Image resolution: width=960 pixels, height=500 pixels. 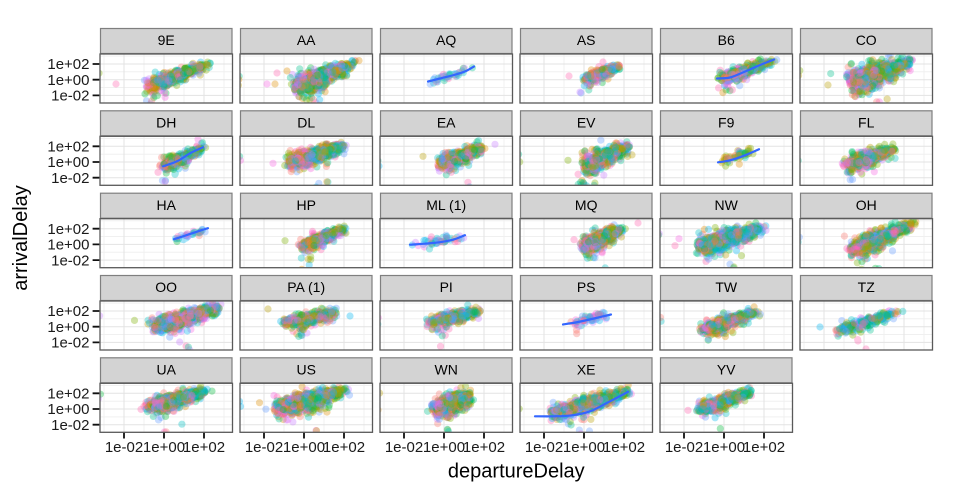 I want to click on svg-text: US, so click(x=305, y=370).